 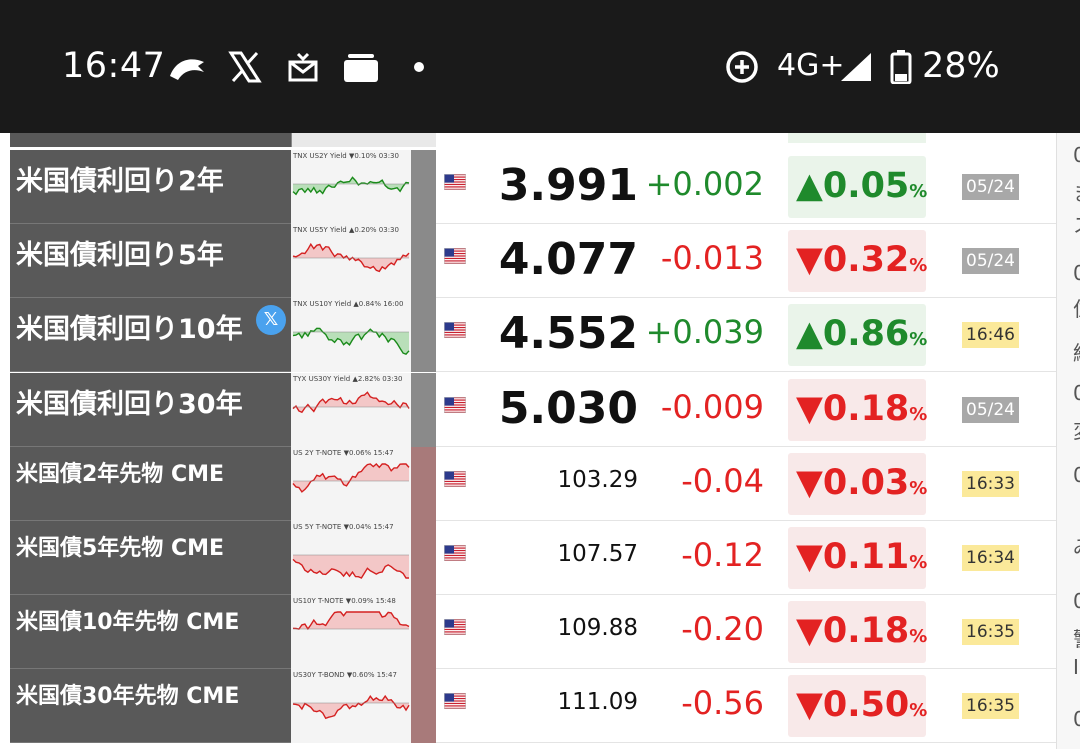 What do you see at coordinates (990, 558) in the screenshot?
I see `update-time: 16:34` at bounding box center [990, 558].